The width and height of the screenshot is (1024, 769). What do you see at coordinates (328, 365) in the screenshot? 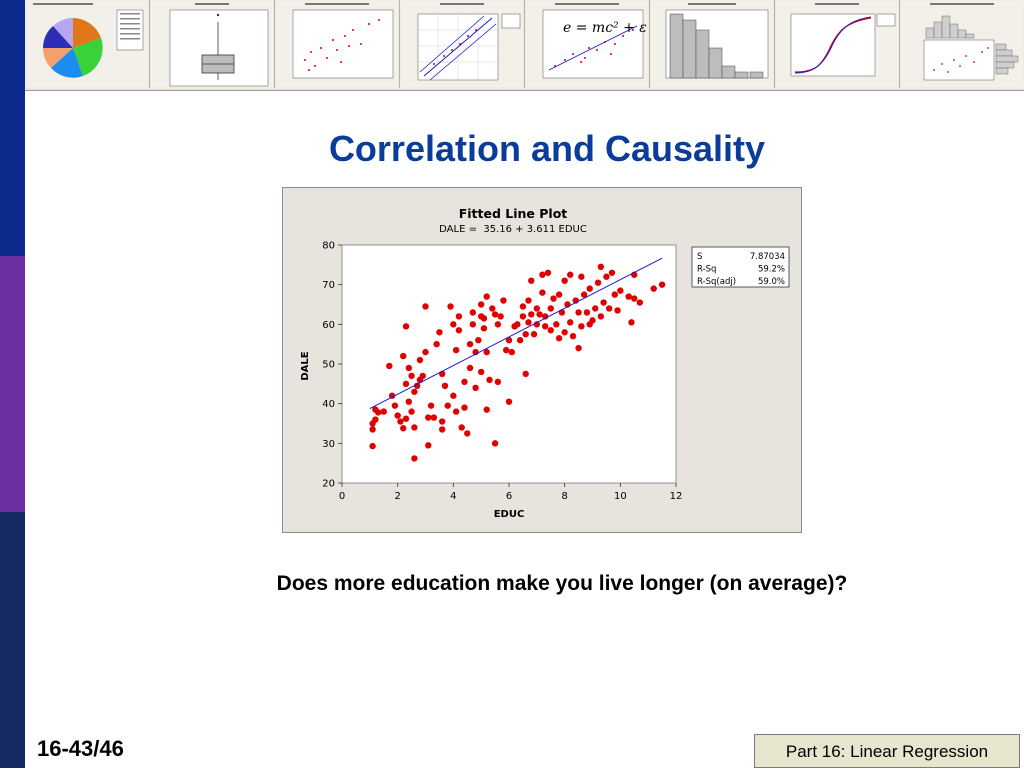
I see `y-tick-label: 50` at bounding box center [328, 365].